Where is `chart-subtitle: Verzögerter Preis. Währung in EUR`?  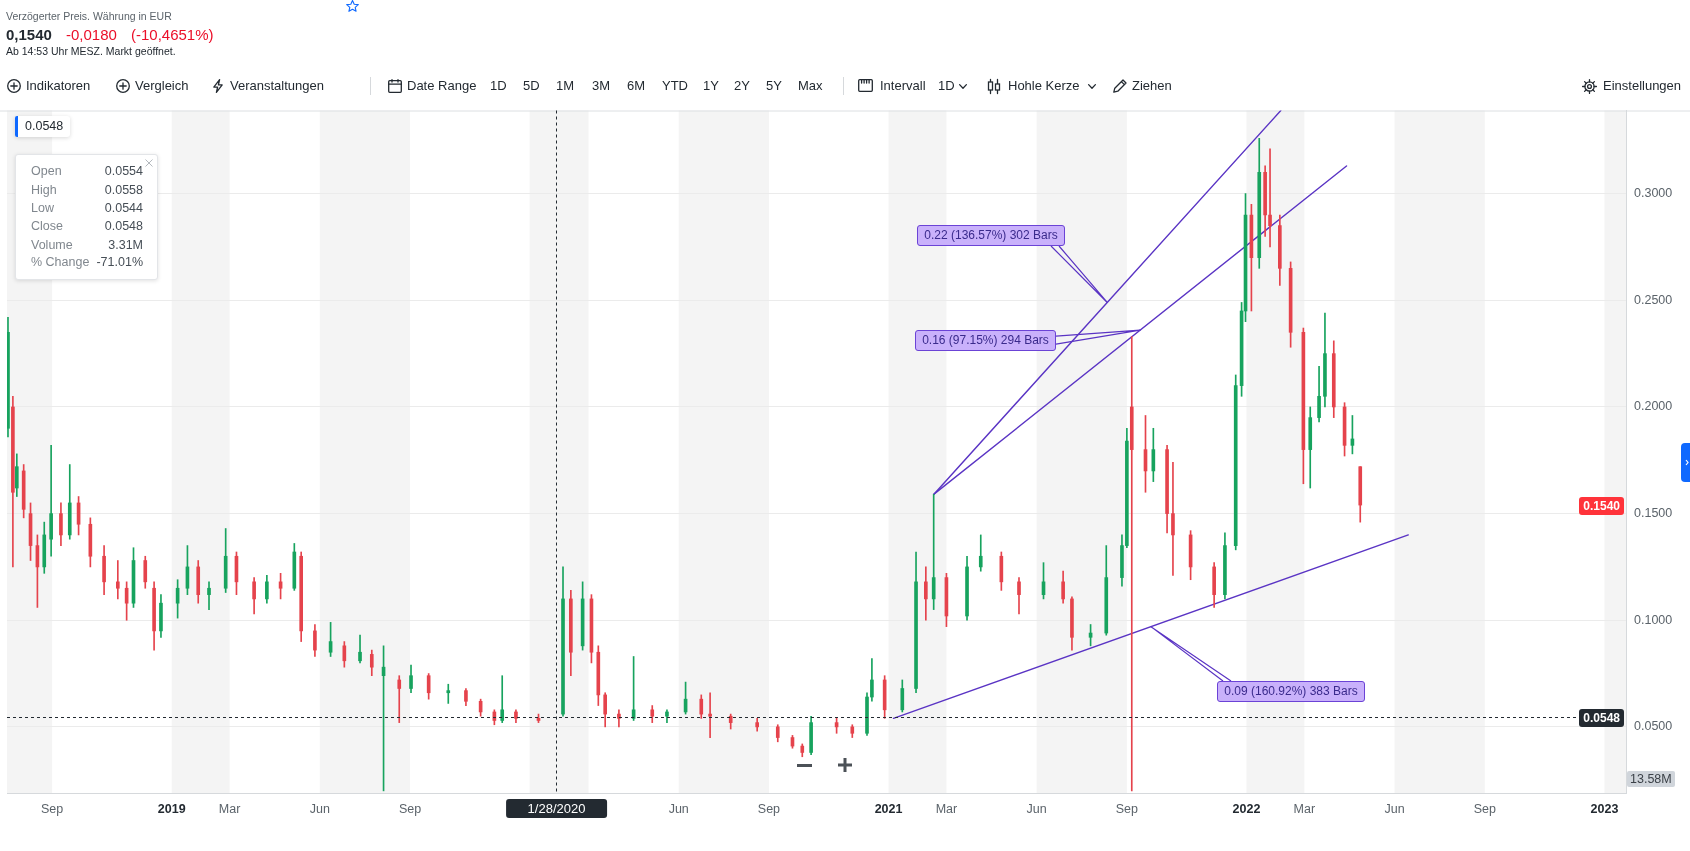
chart-subtitle: Verzögerter Preis. Währung in EUR is located at coordinates (89, 16).